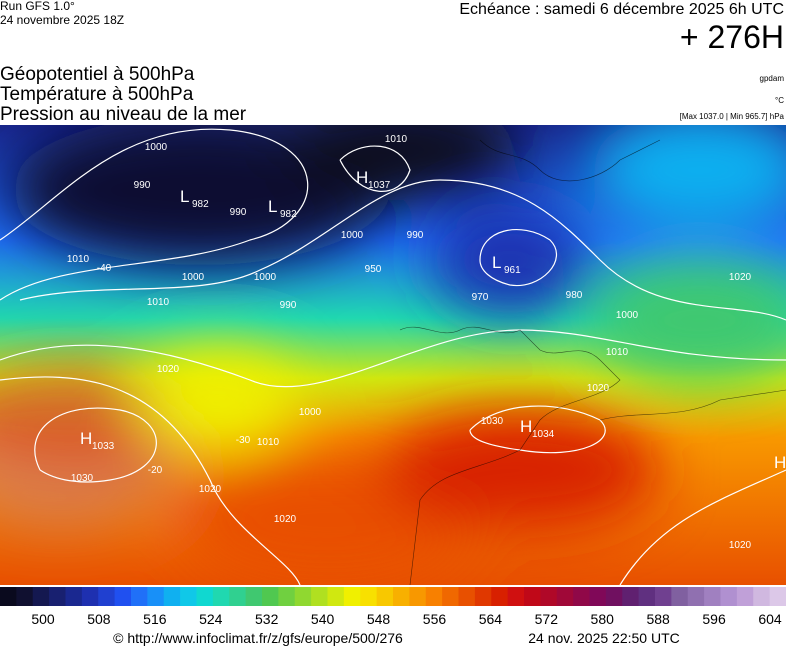 The image size is (786, 648). What do you see at coordinates (435, 619) in the screenshot?
I see `colorbar-tick-label: 556` at bounding box center [435, 619].